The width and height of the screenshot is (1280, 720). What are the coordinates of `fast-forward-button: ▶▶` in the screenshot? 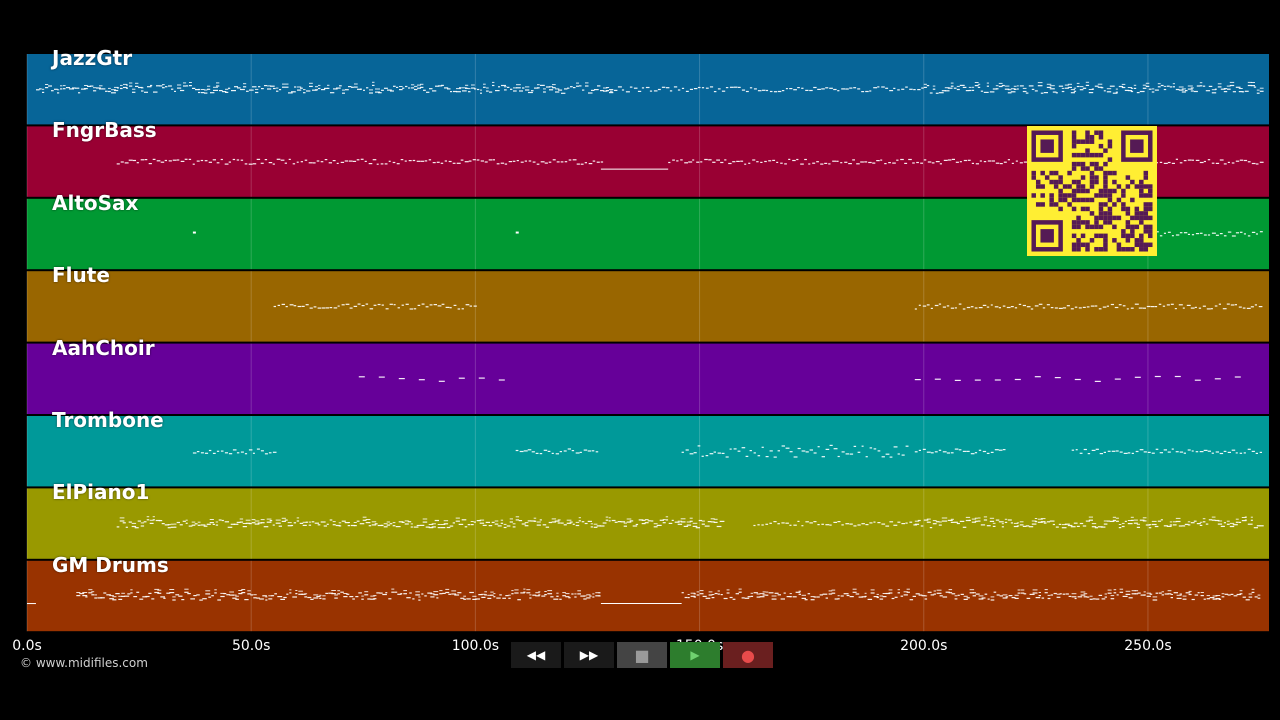 It's located at (589, 655).